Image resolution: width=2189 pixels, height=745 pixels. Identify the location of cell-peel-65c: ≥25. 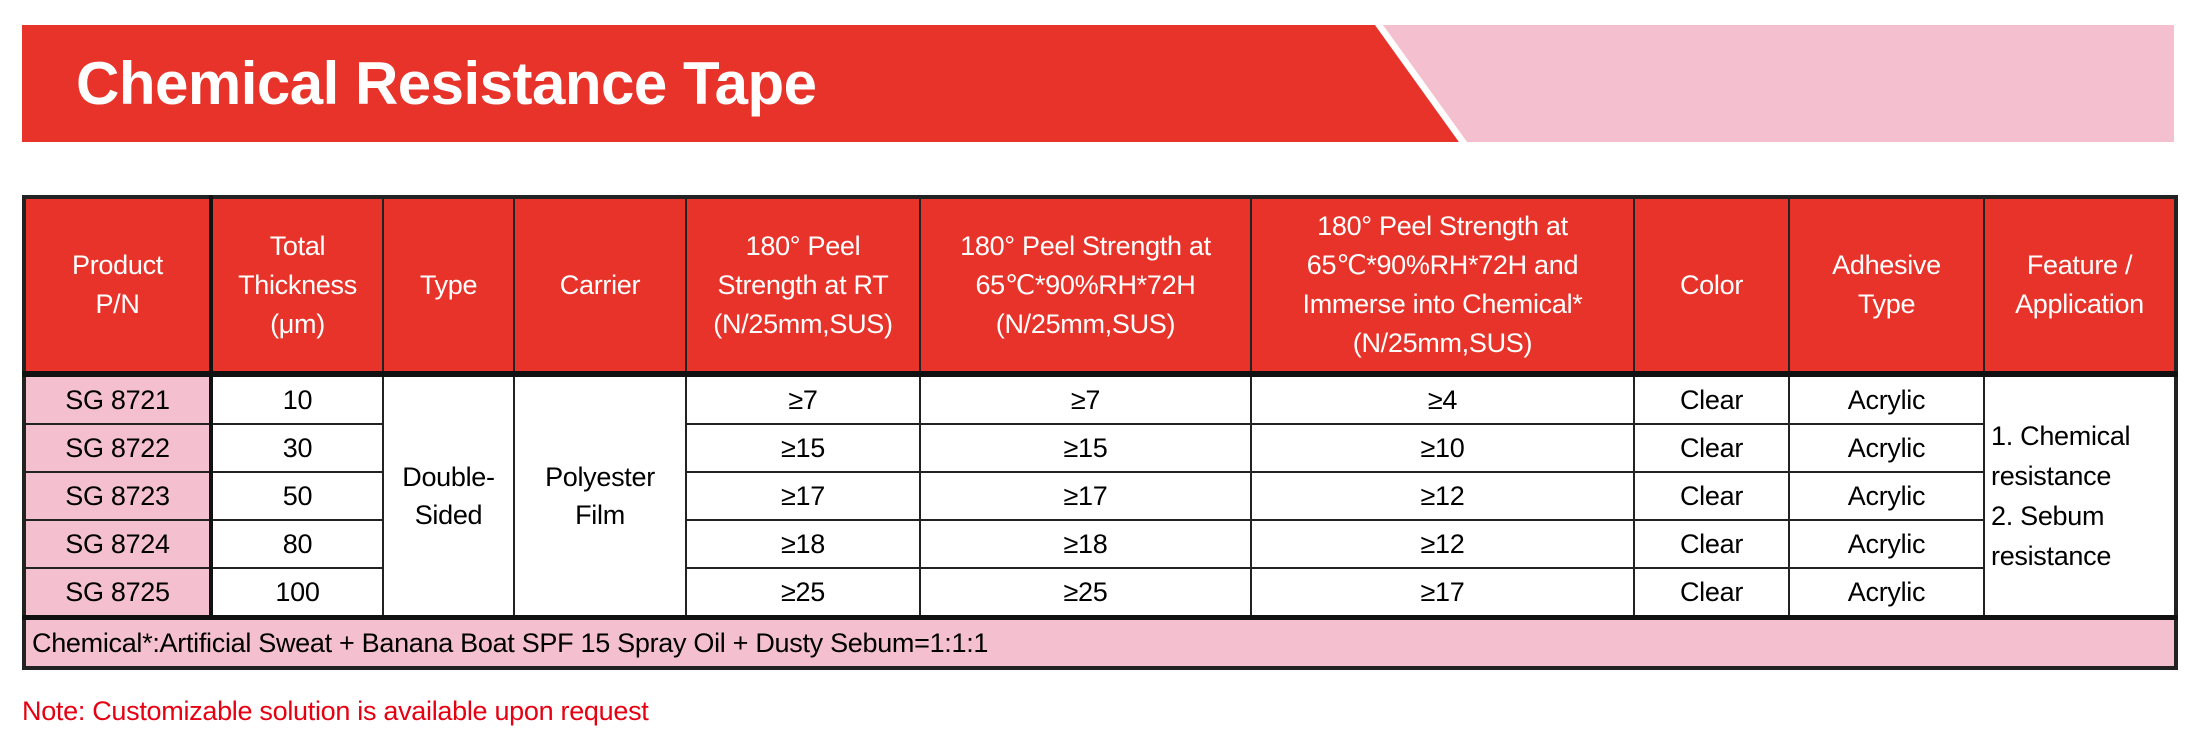
(1085, 593).